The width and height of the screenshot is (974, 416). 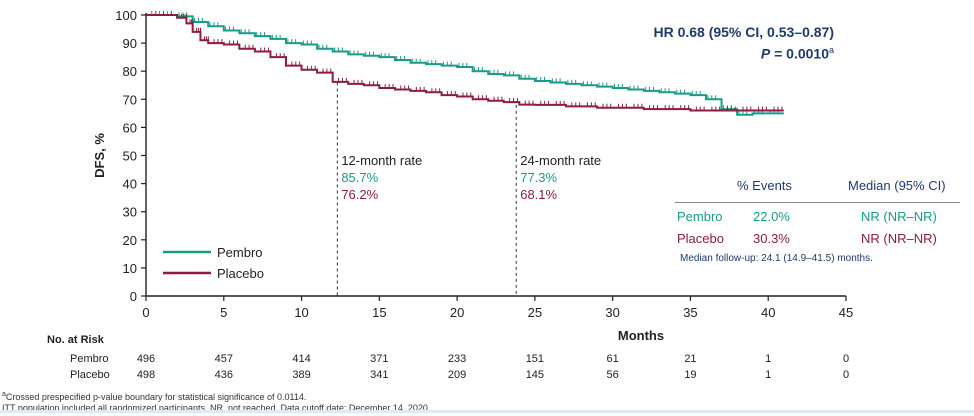 I want to click on x-tick-label: 40, so click(x=768, y=312).